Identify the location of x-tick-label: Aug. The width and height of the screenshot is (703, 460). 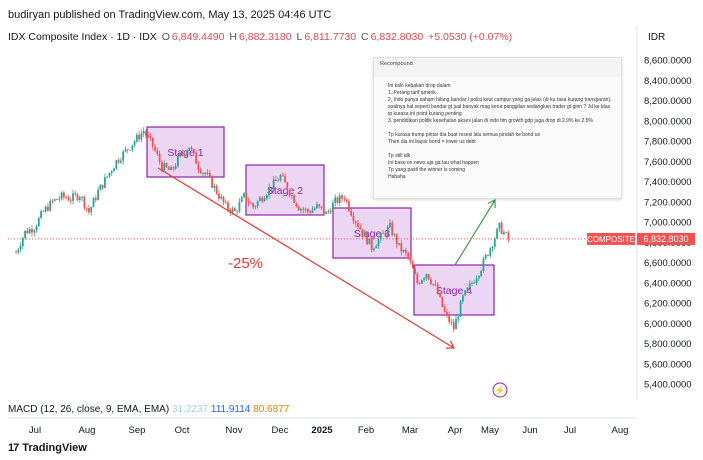
(87, 430).